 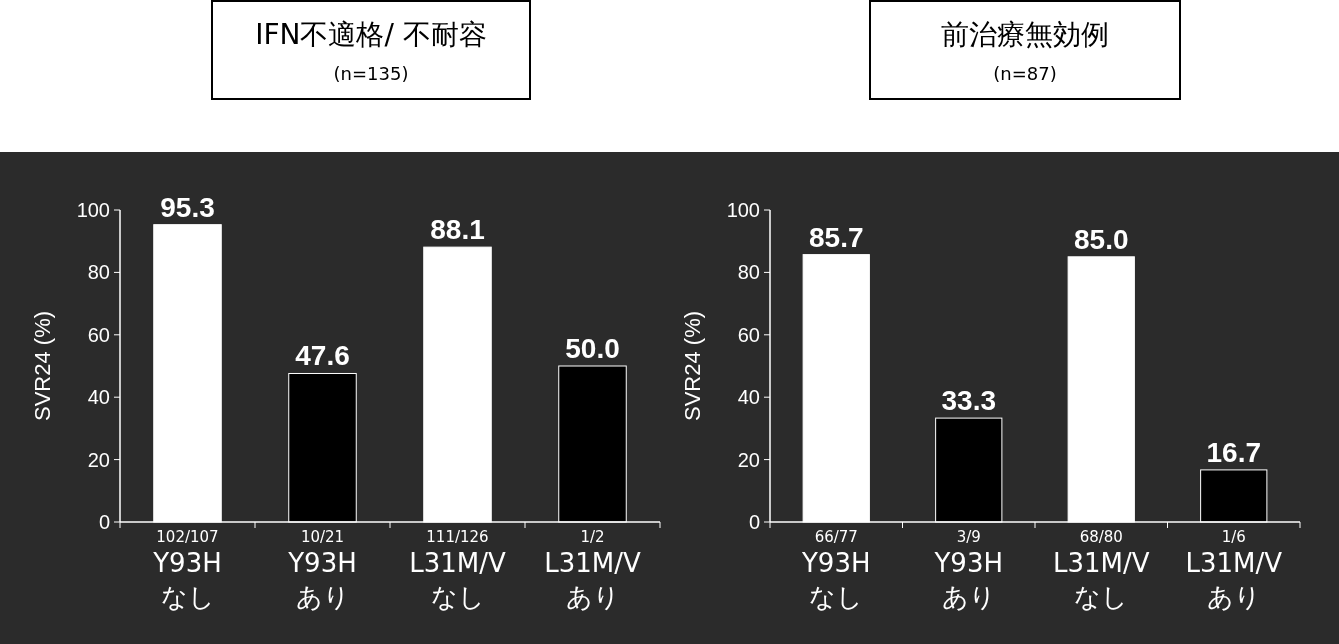 What do you see at coordinates (187, 570) in the screenshot?
I see `x-tick-label: 102/107 Y93H なし` at bounding box center [187, 570].